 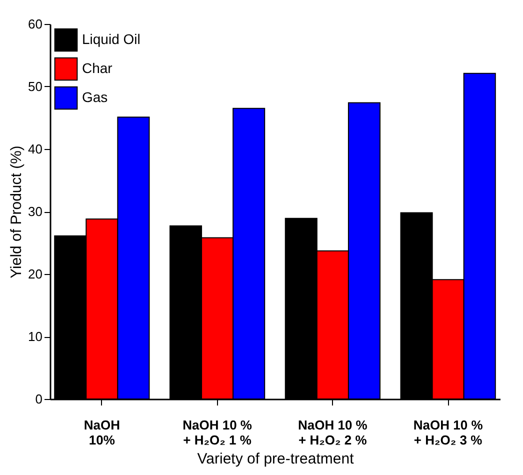 What do you see at coordinates (333, 433) in the screenshot?
I see `x-tick-label: NaOH 10 % + H₂O₂ 2 %` at bounding box center [333, 433].